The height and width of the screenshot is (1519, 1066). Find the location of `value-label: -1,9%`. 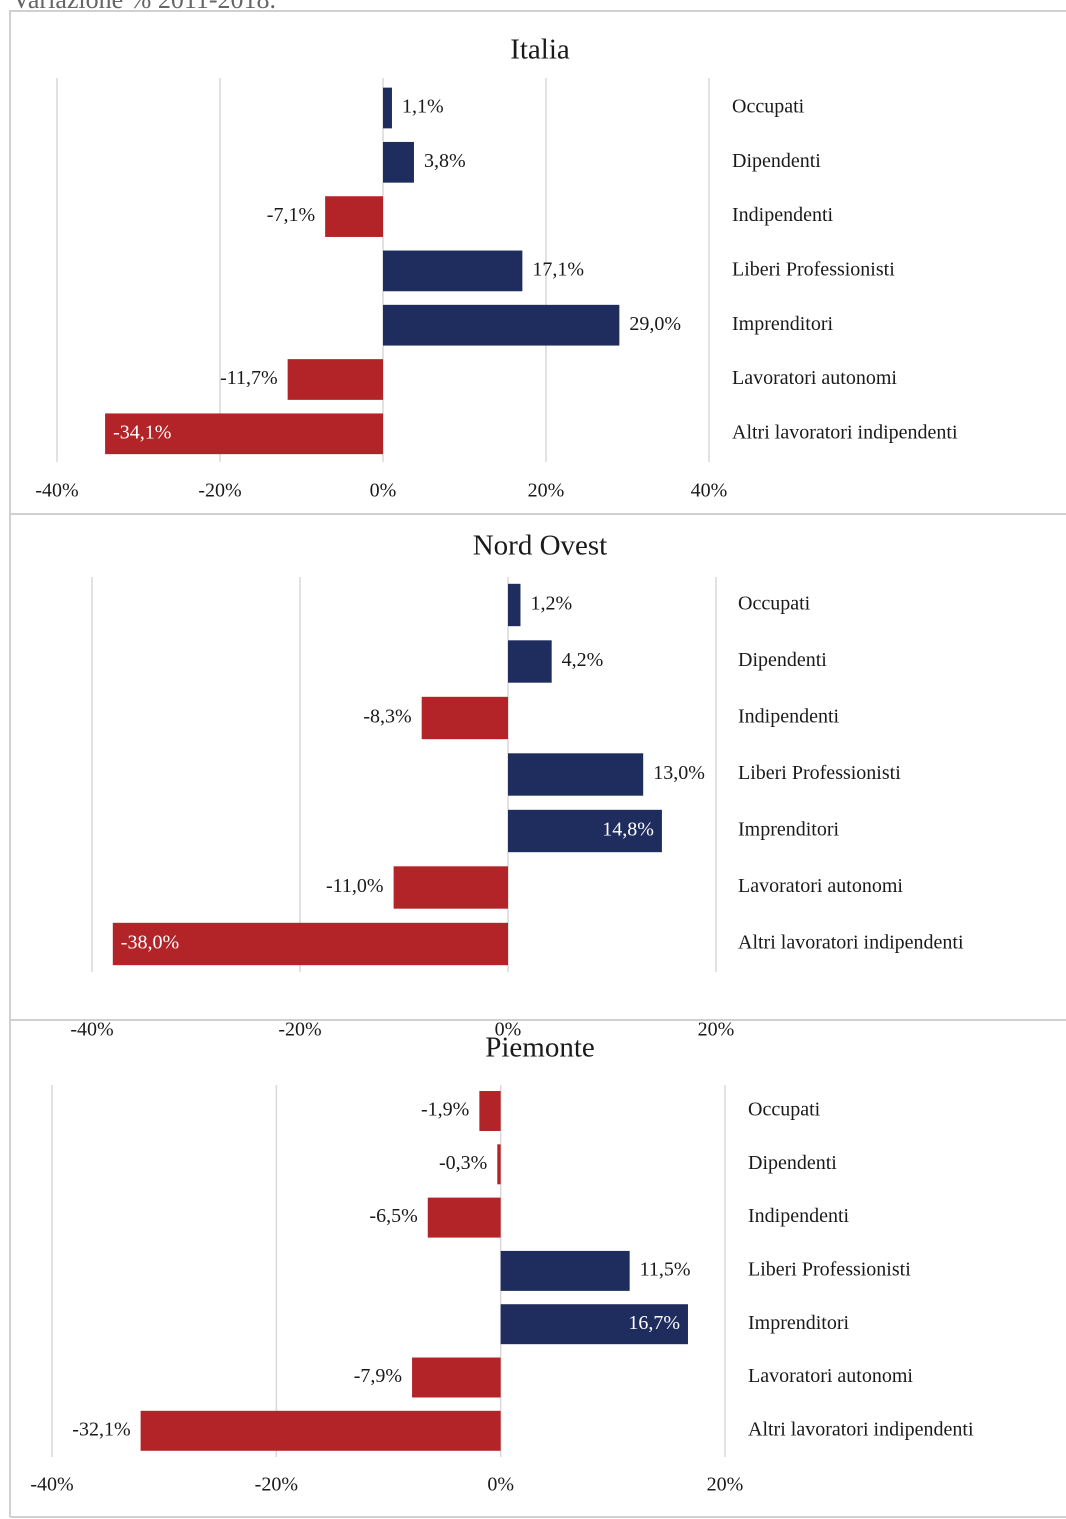

value-label: -1,9% is located at coordinates (445, 1110).